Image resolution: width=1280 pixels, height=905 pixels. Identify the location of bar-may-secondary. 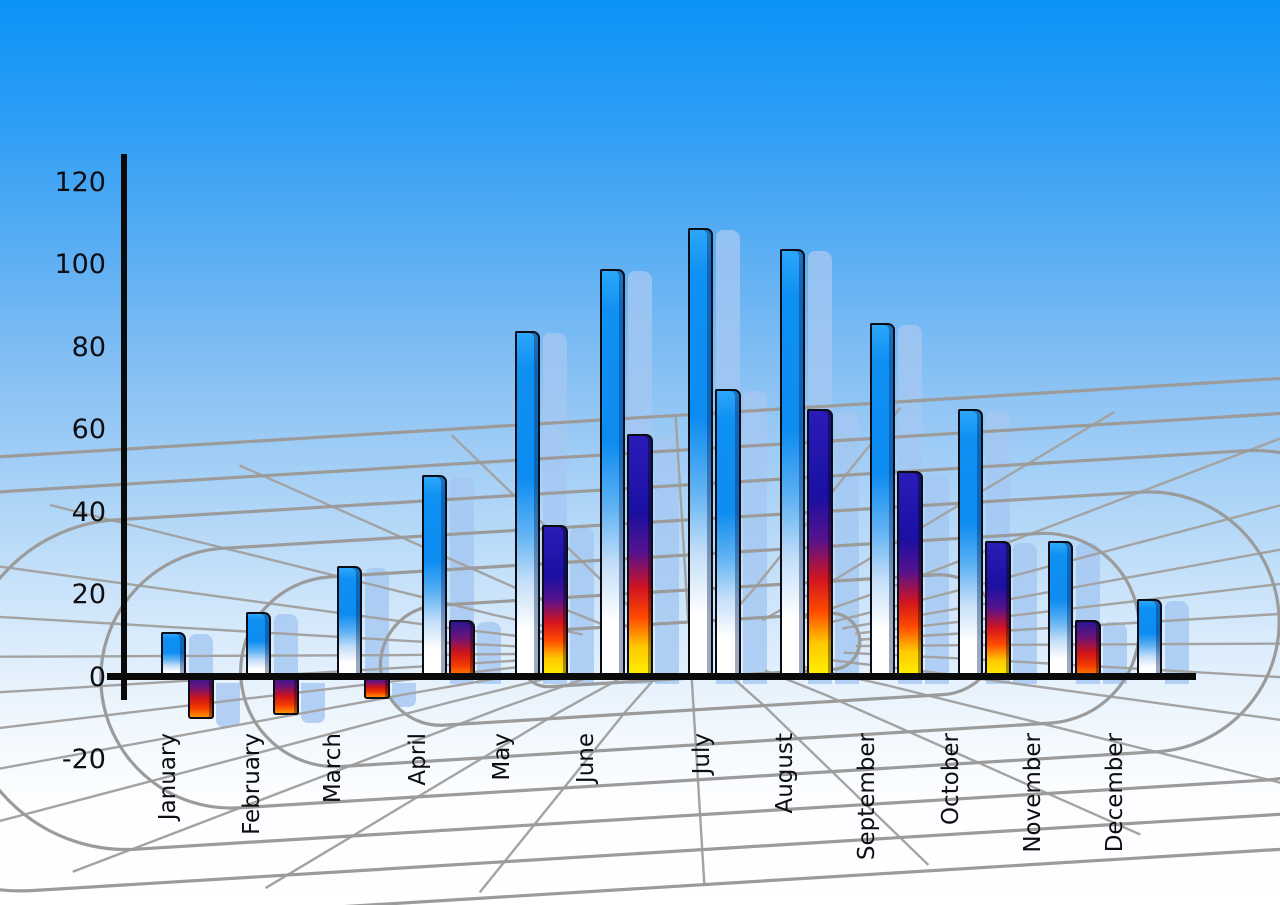
(555, 601).